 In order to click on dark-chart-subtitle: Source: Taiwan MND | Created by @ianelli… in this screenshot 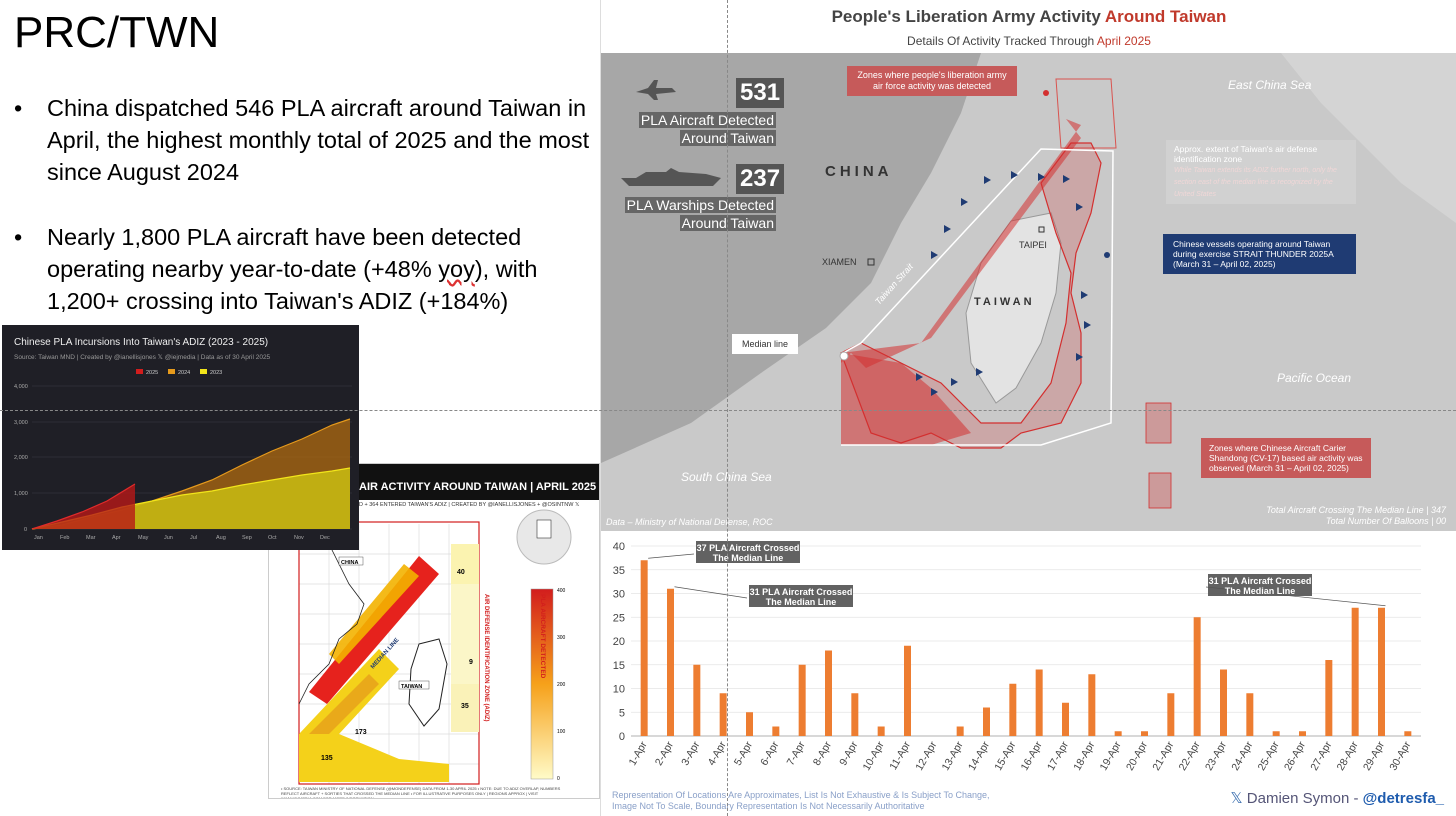, I will do `click(142, 357)`.